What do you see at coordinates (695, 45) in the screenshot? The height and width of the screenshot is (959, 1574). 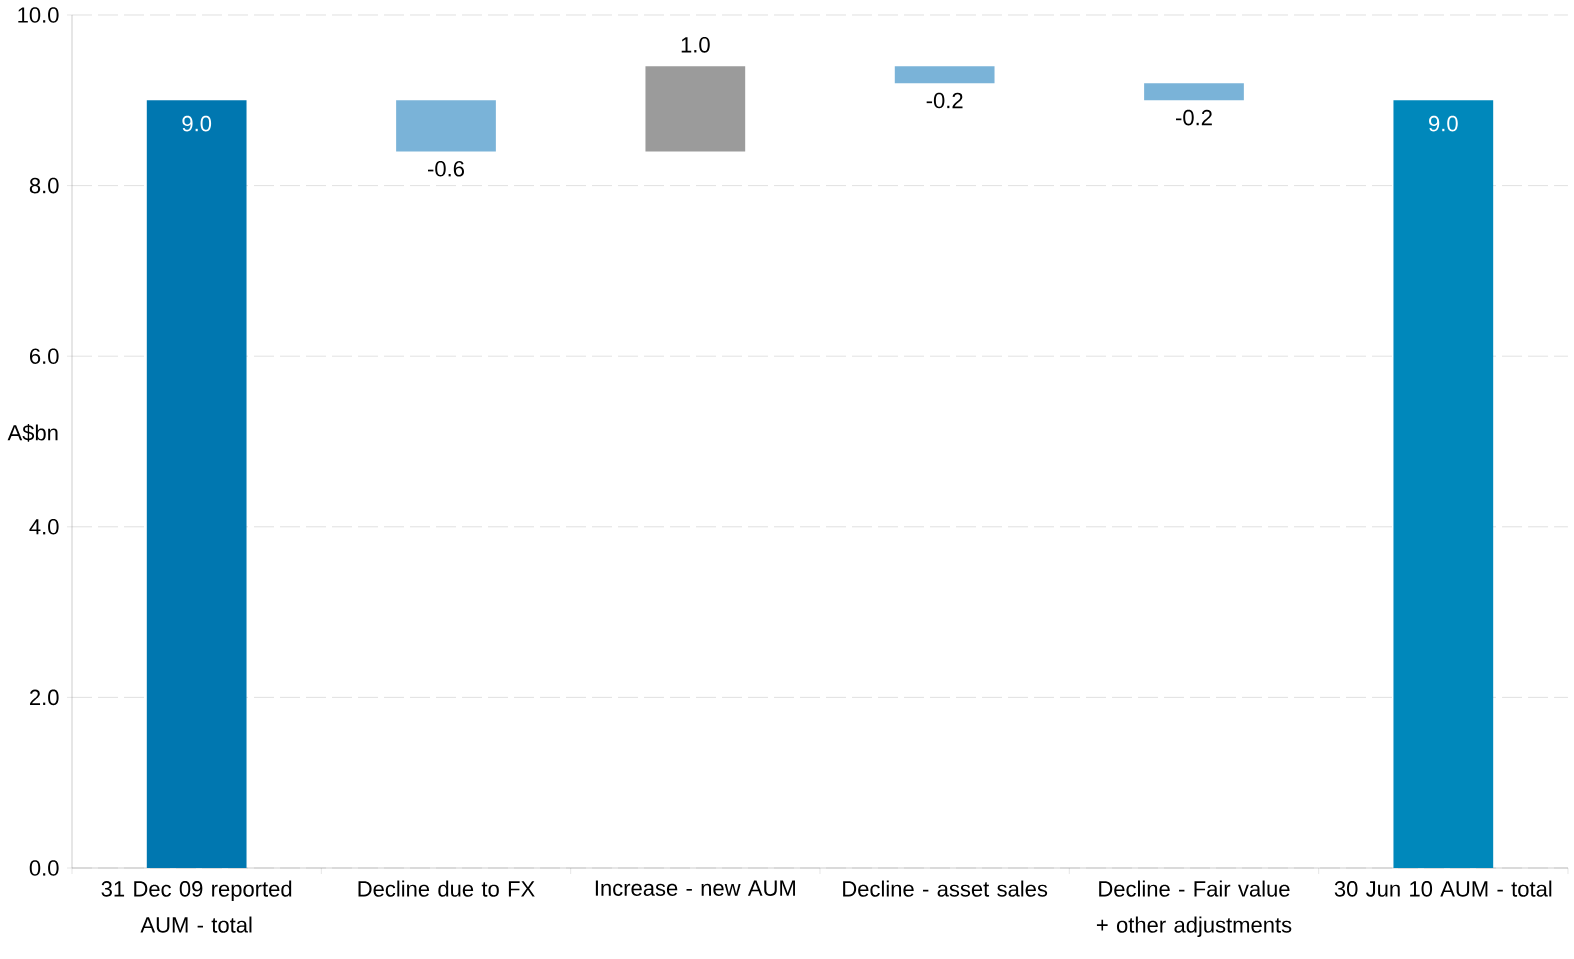 I see `data-label: 1.0` at bounding box center [695, 45].